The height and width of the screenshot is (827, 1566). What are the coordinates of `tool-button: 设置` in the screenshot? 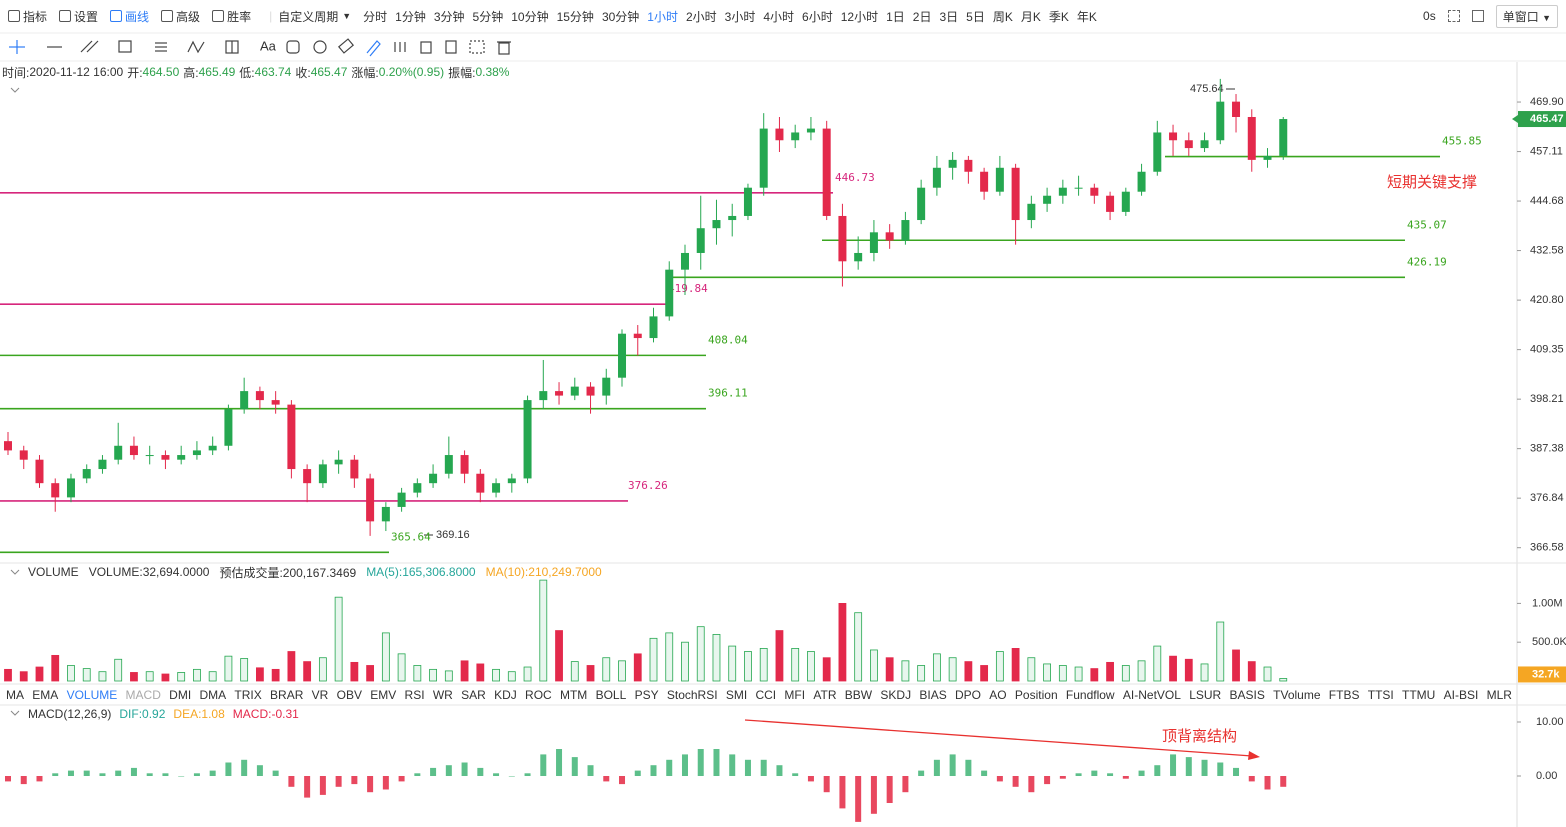 It's located at (78, 16).